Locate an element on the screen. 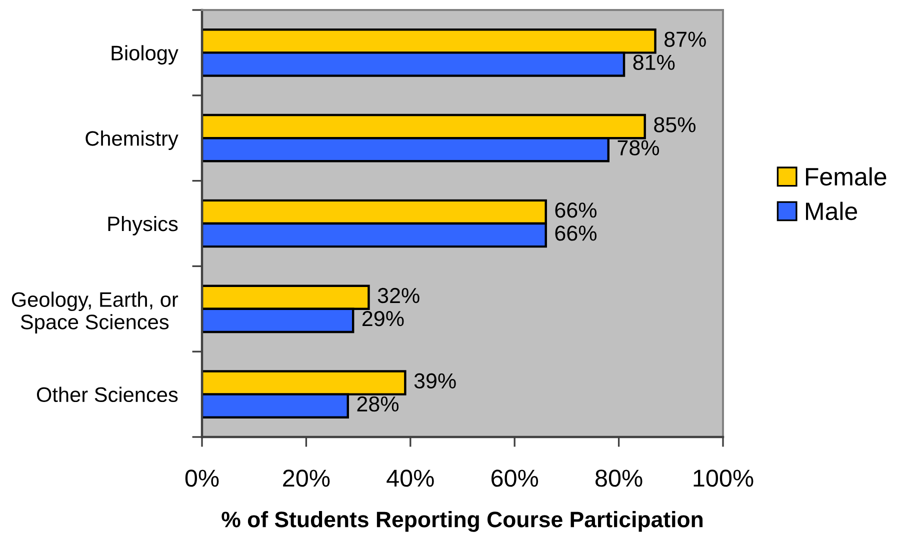 The height and width of the screenshot is (535, 900). x-tick-label: 100% is located at coordinates (724, 478).